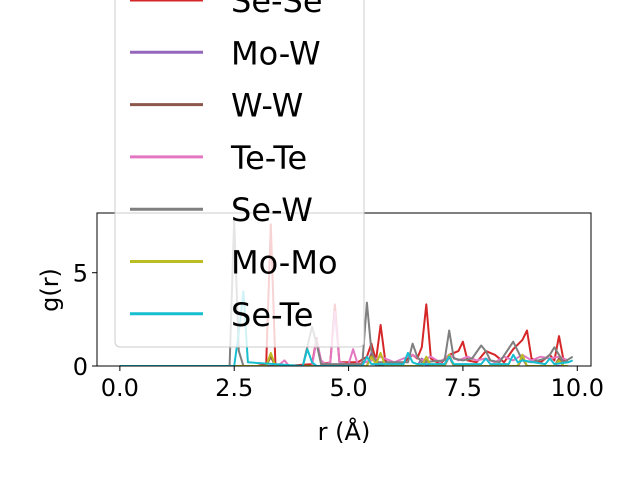  I want to click on x-axis: 0.0 2.5 5.0 7.5 10.0, so click(352, 384).